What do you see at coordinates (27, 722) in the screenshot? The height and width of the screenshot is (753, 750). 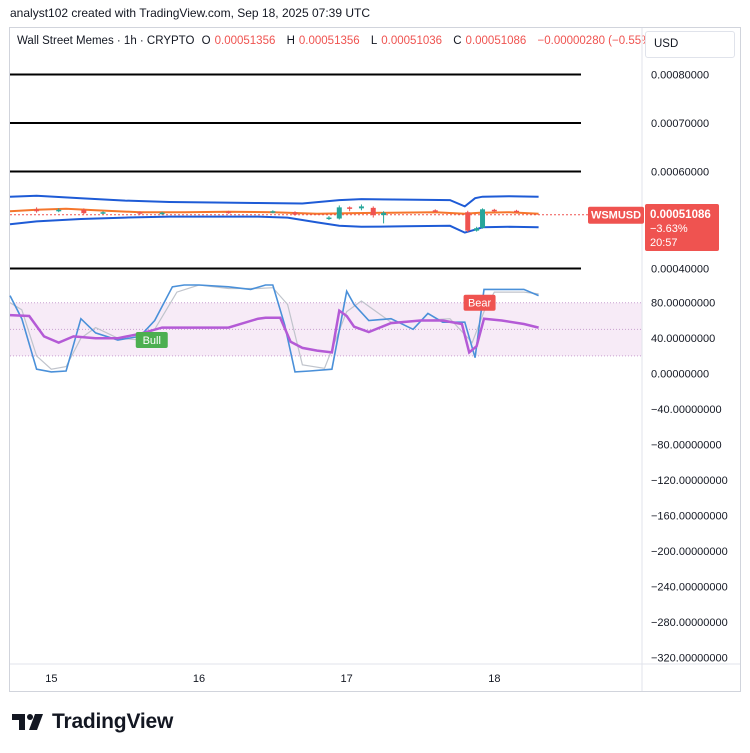 I see `tradingview-logo-icon` at bounding box center [27, 722].